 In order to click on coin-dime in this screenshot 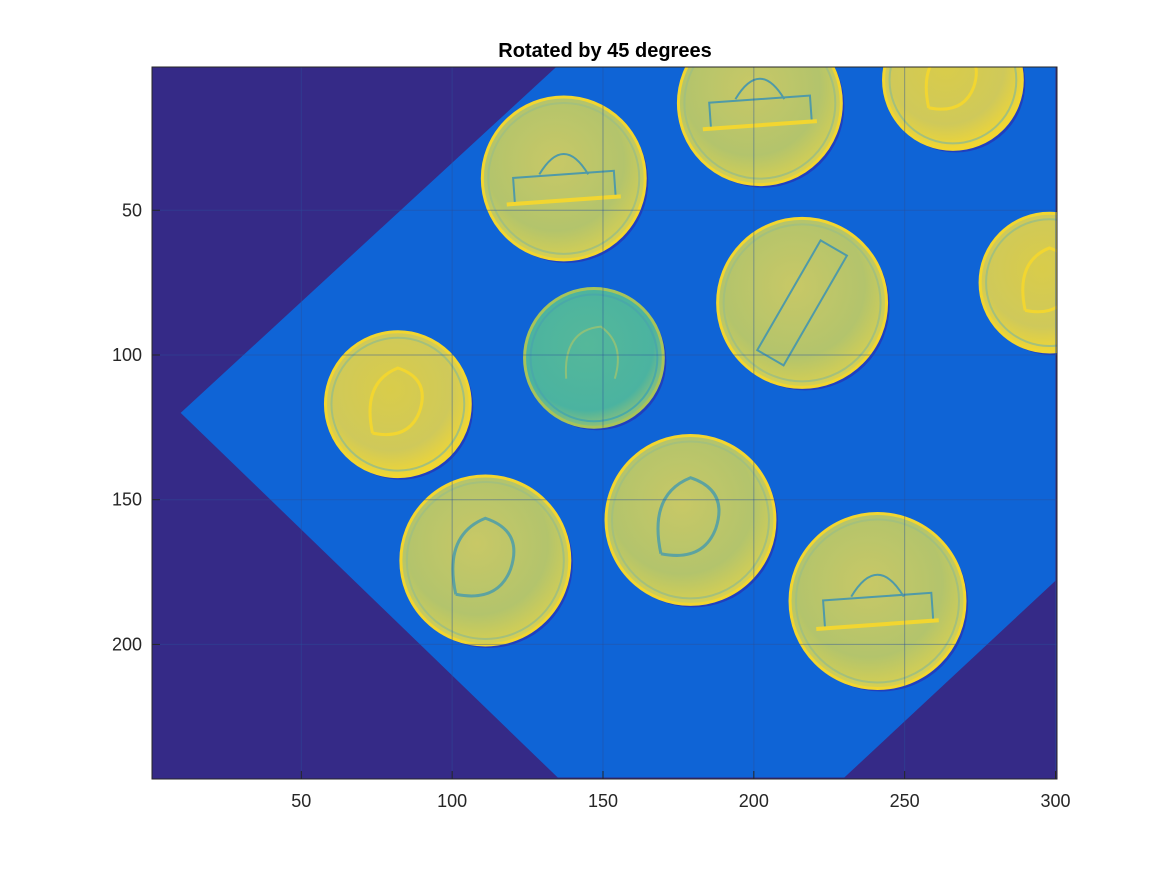, I will do `click(595, 358)`.